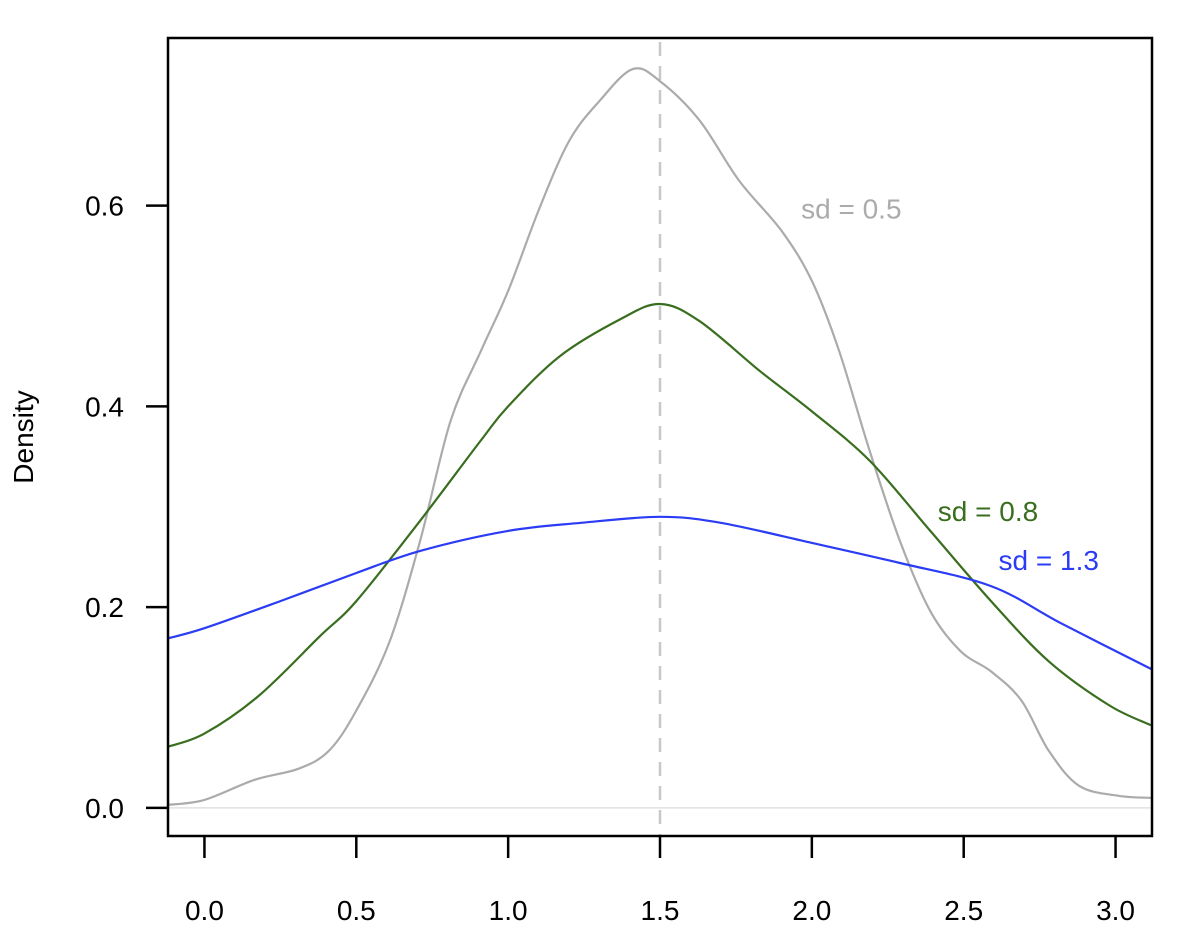 Image resolution: width=1198 pixels, height=942 pixels. Describe the element at coordinates (1049, 560) in the screenshot. I see `curve-label: sd = 1.3` at that location.